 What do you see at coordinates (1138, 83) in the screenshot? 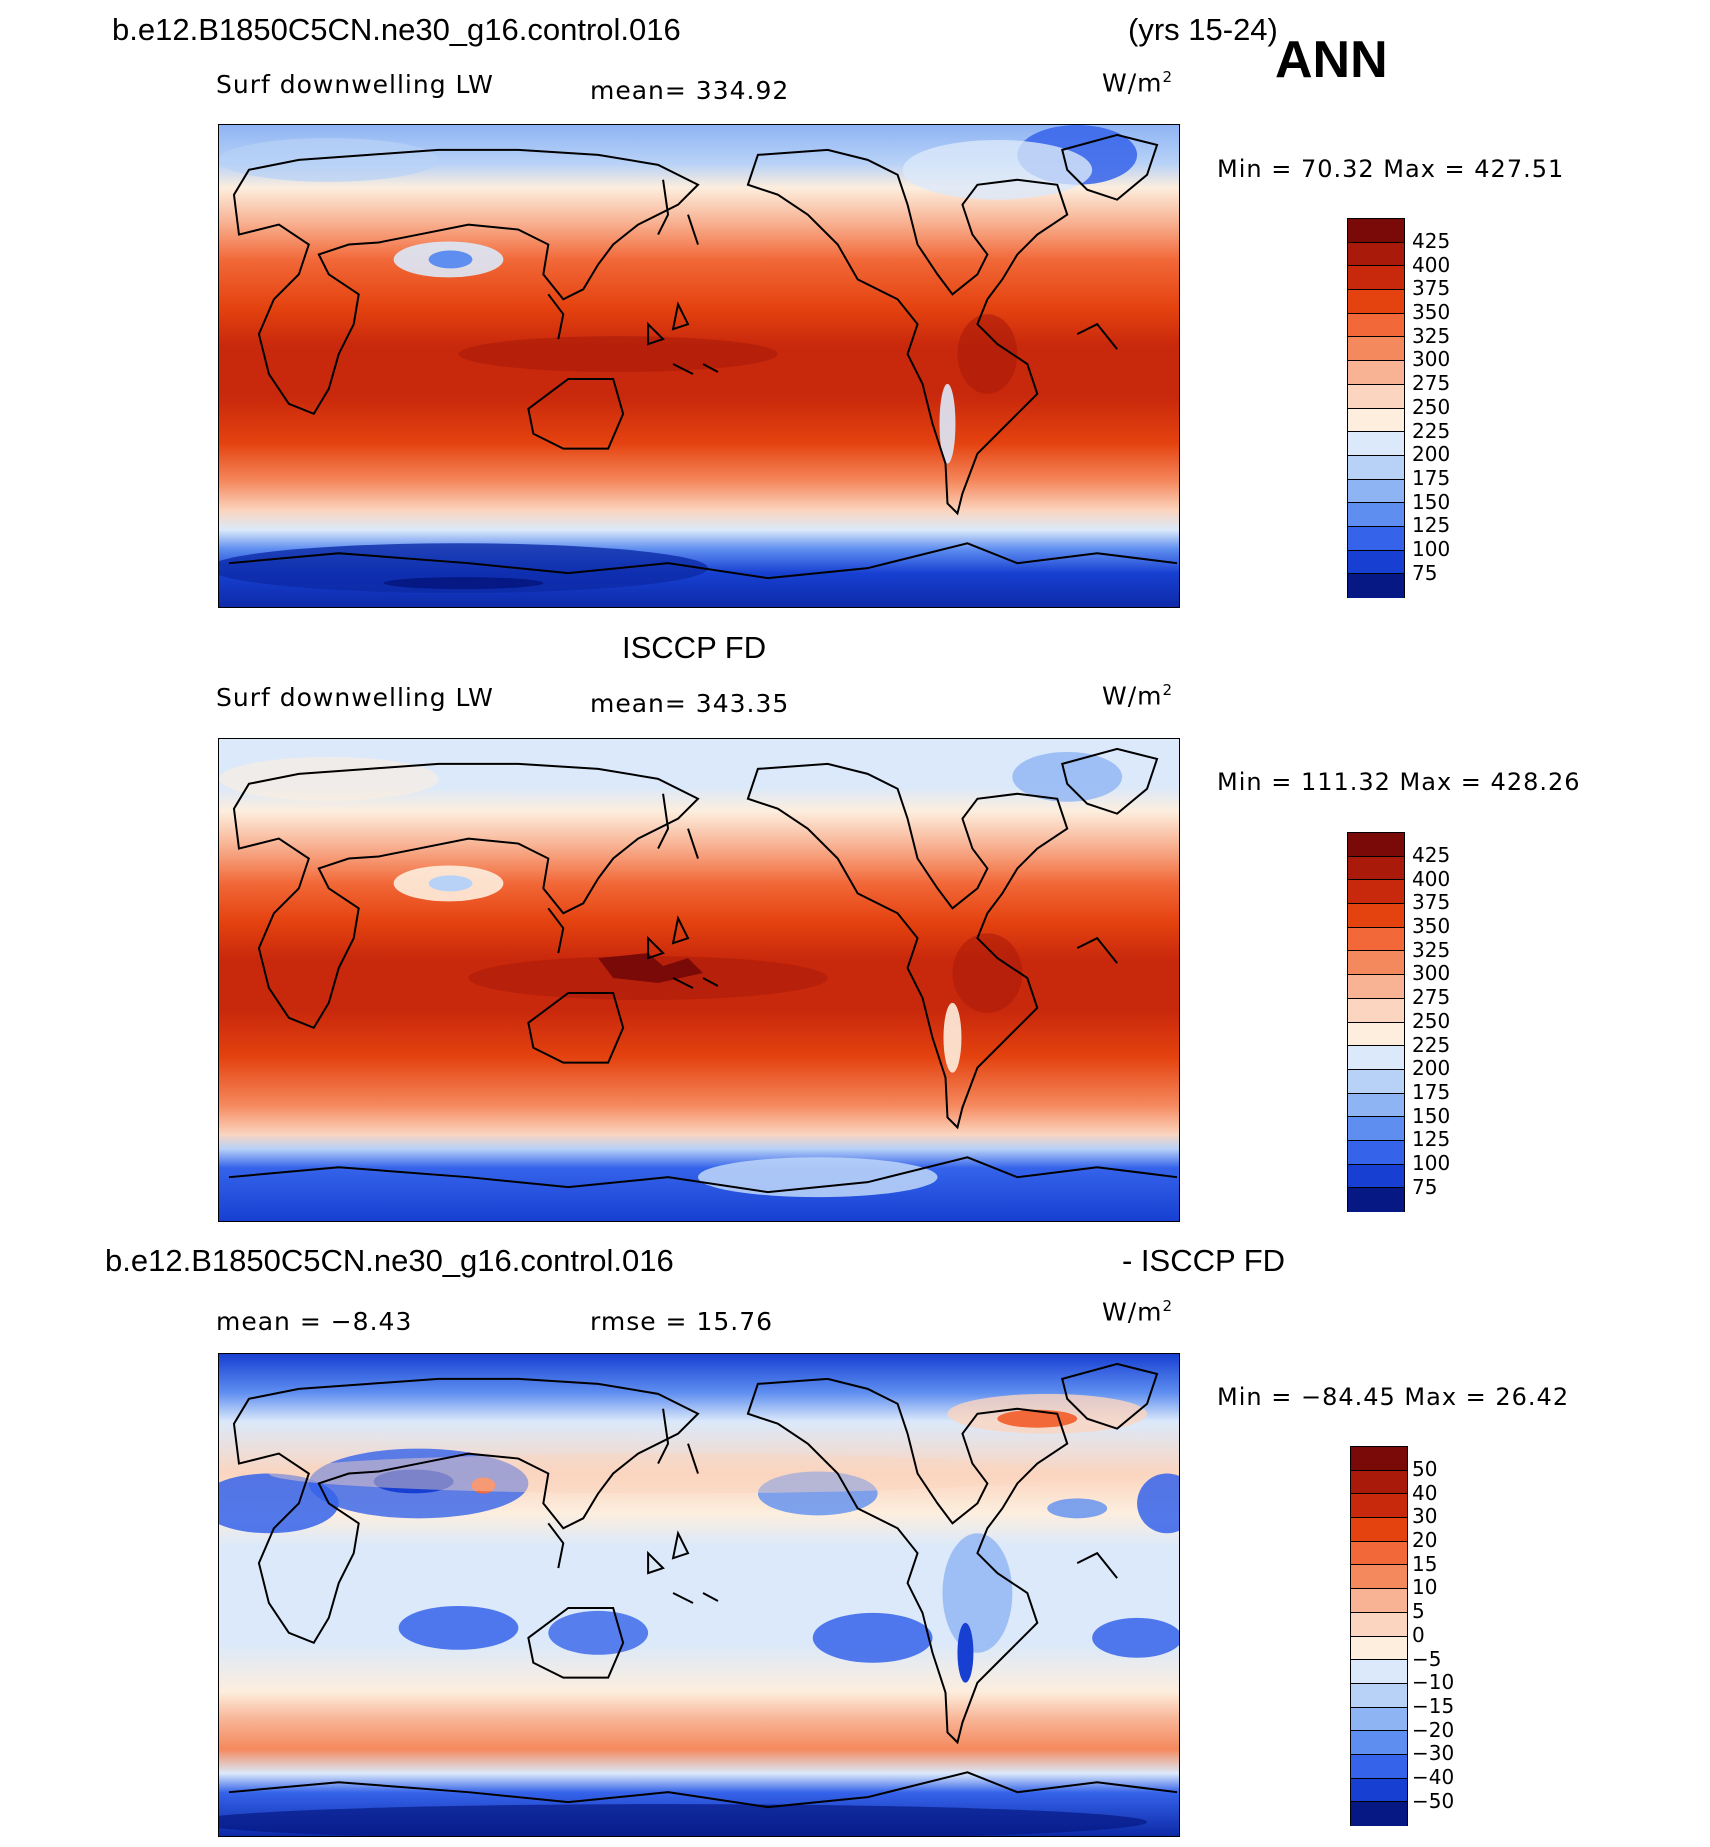
I see `panel1-units: W/m2` at bounding box center [1138, 83].